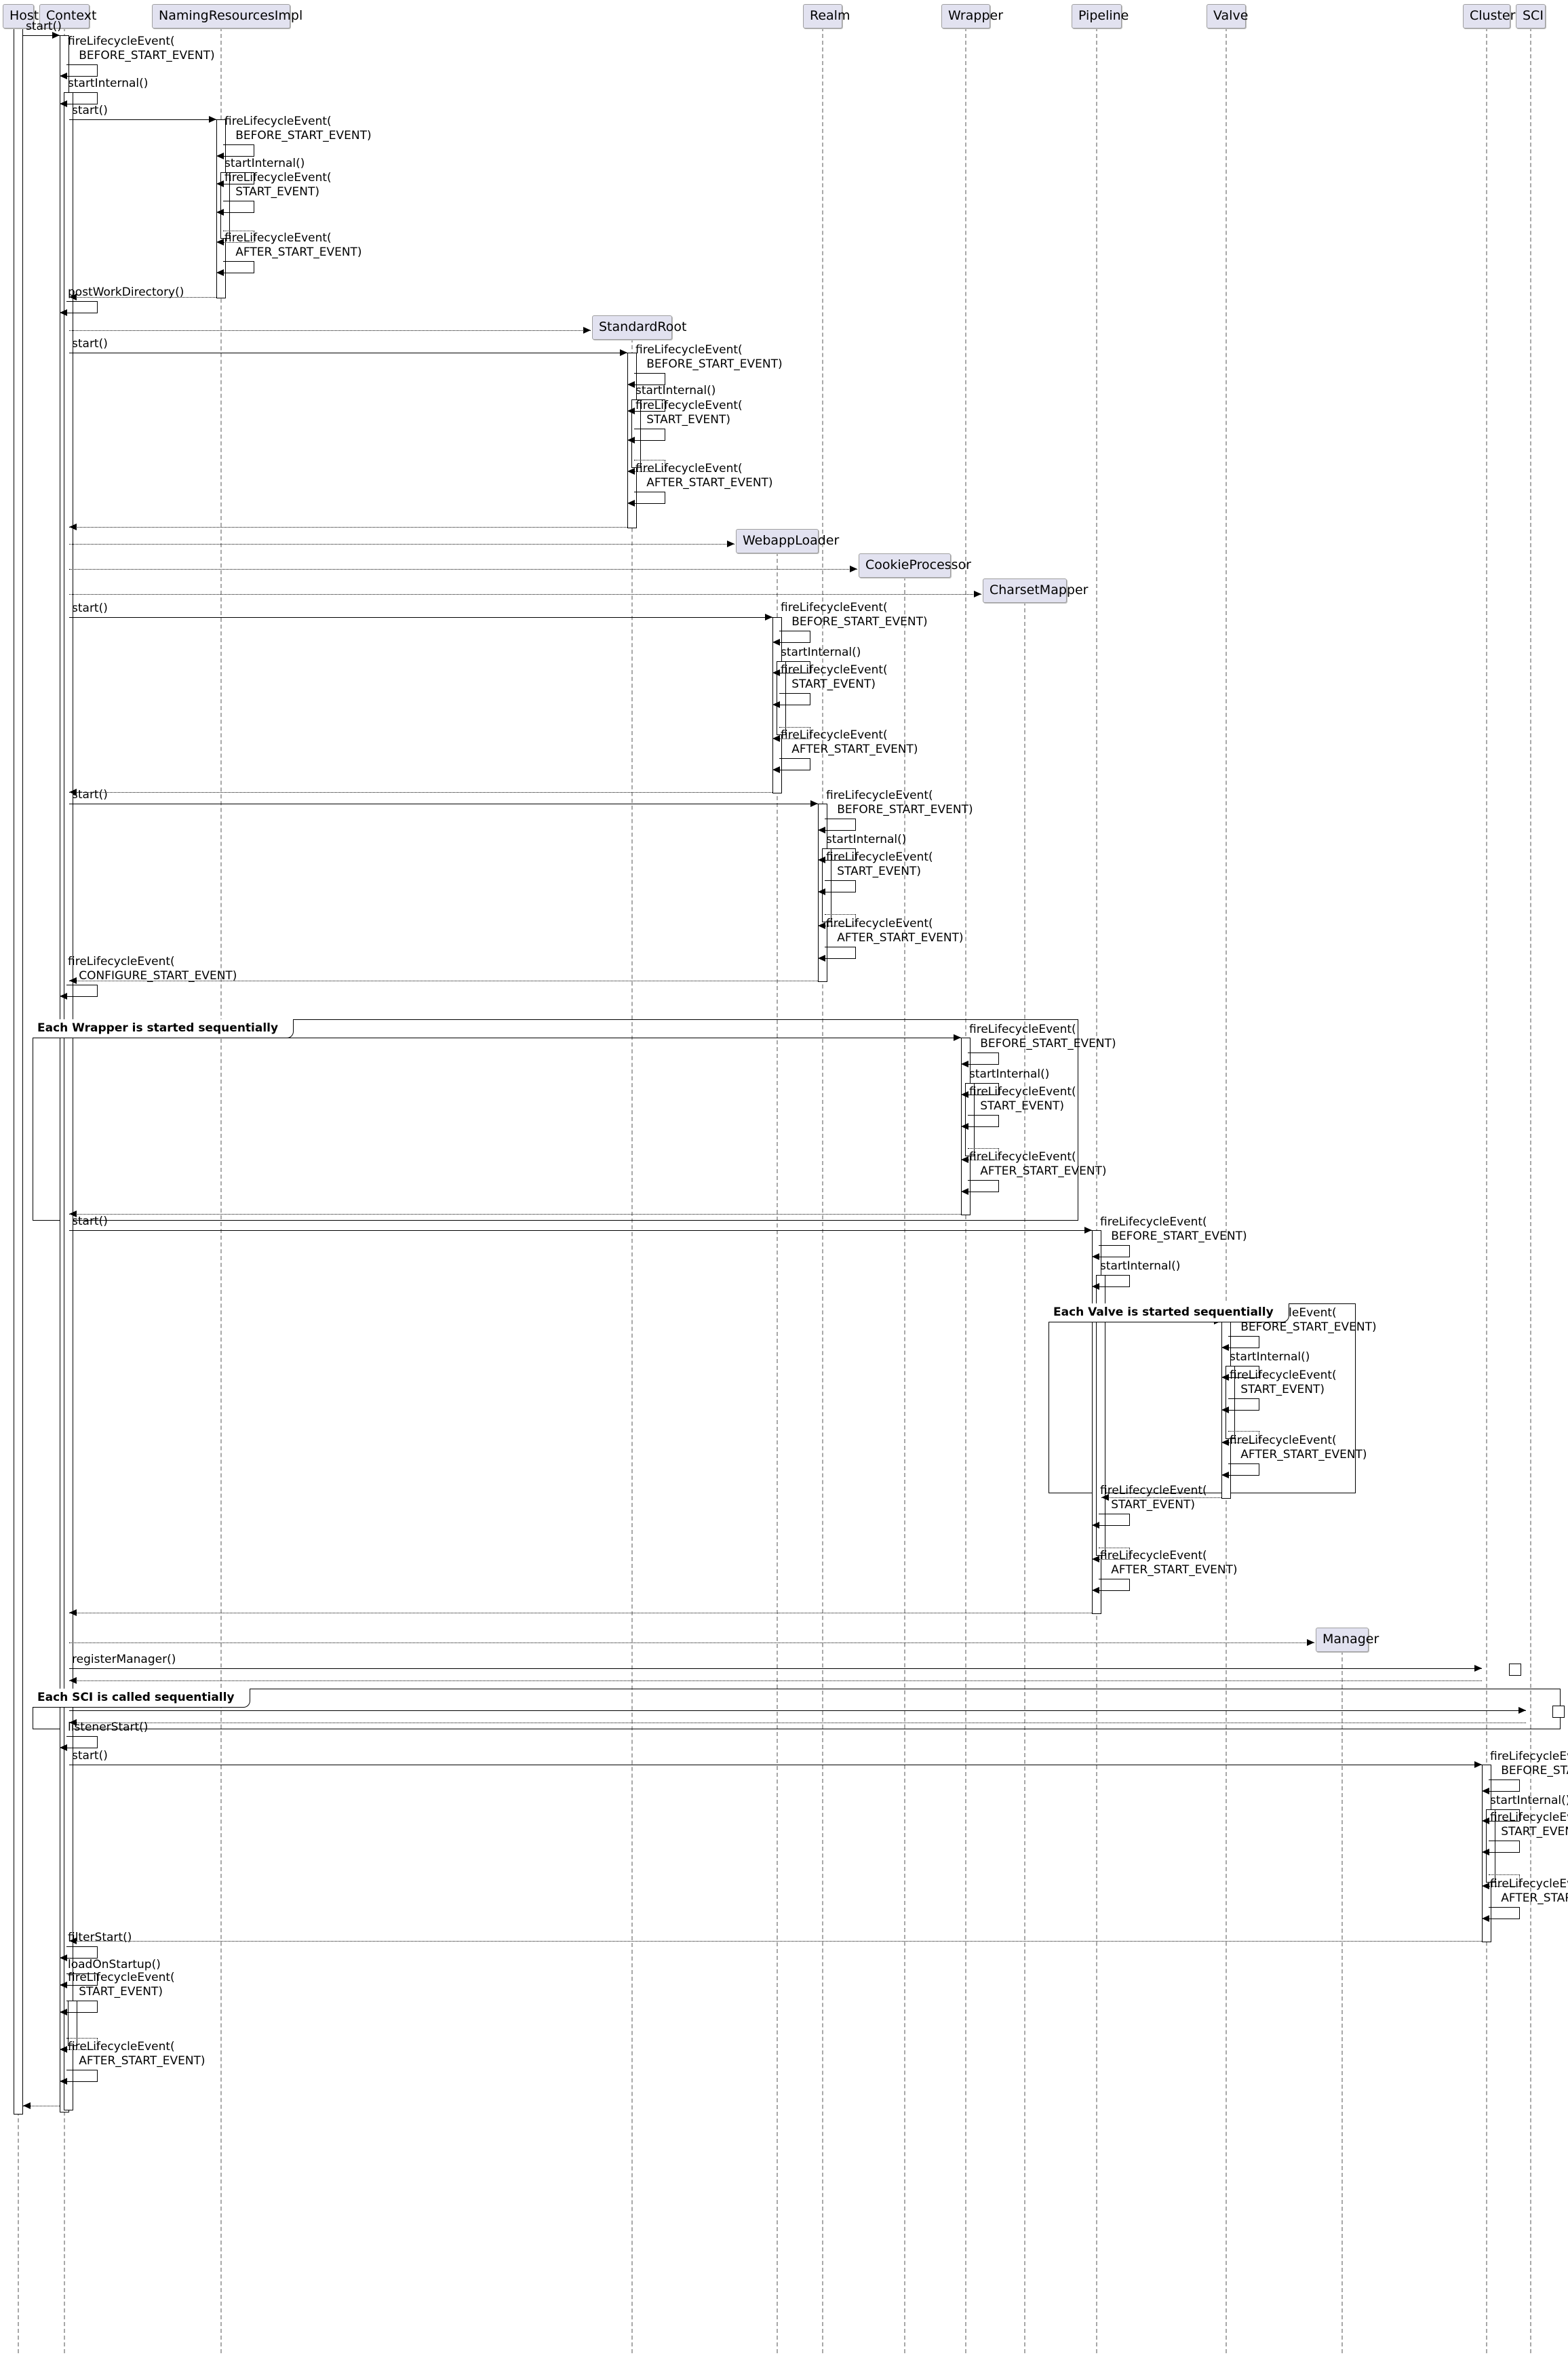  What do you see at coordinates (221, 1190) in the screenshot?
I see `lifeline-namingresourcesimpl` at bounding box center [221, 1190].